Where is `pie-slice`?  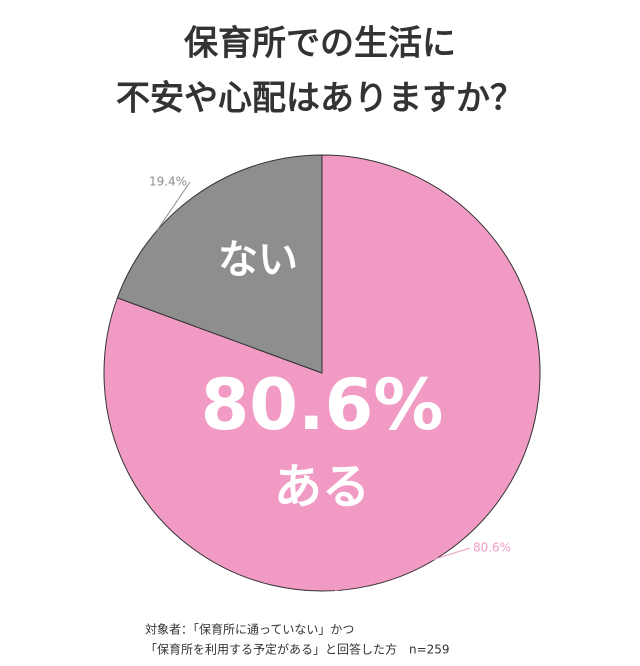 pie-slice is located at coordinates (219, 264).